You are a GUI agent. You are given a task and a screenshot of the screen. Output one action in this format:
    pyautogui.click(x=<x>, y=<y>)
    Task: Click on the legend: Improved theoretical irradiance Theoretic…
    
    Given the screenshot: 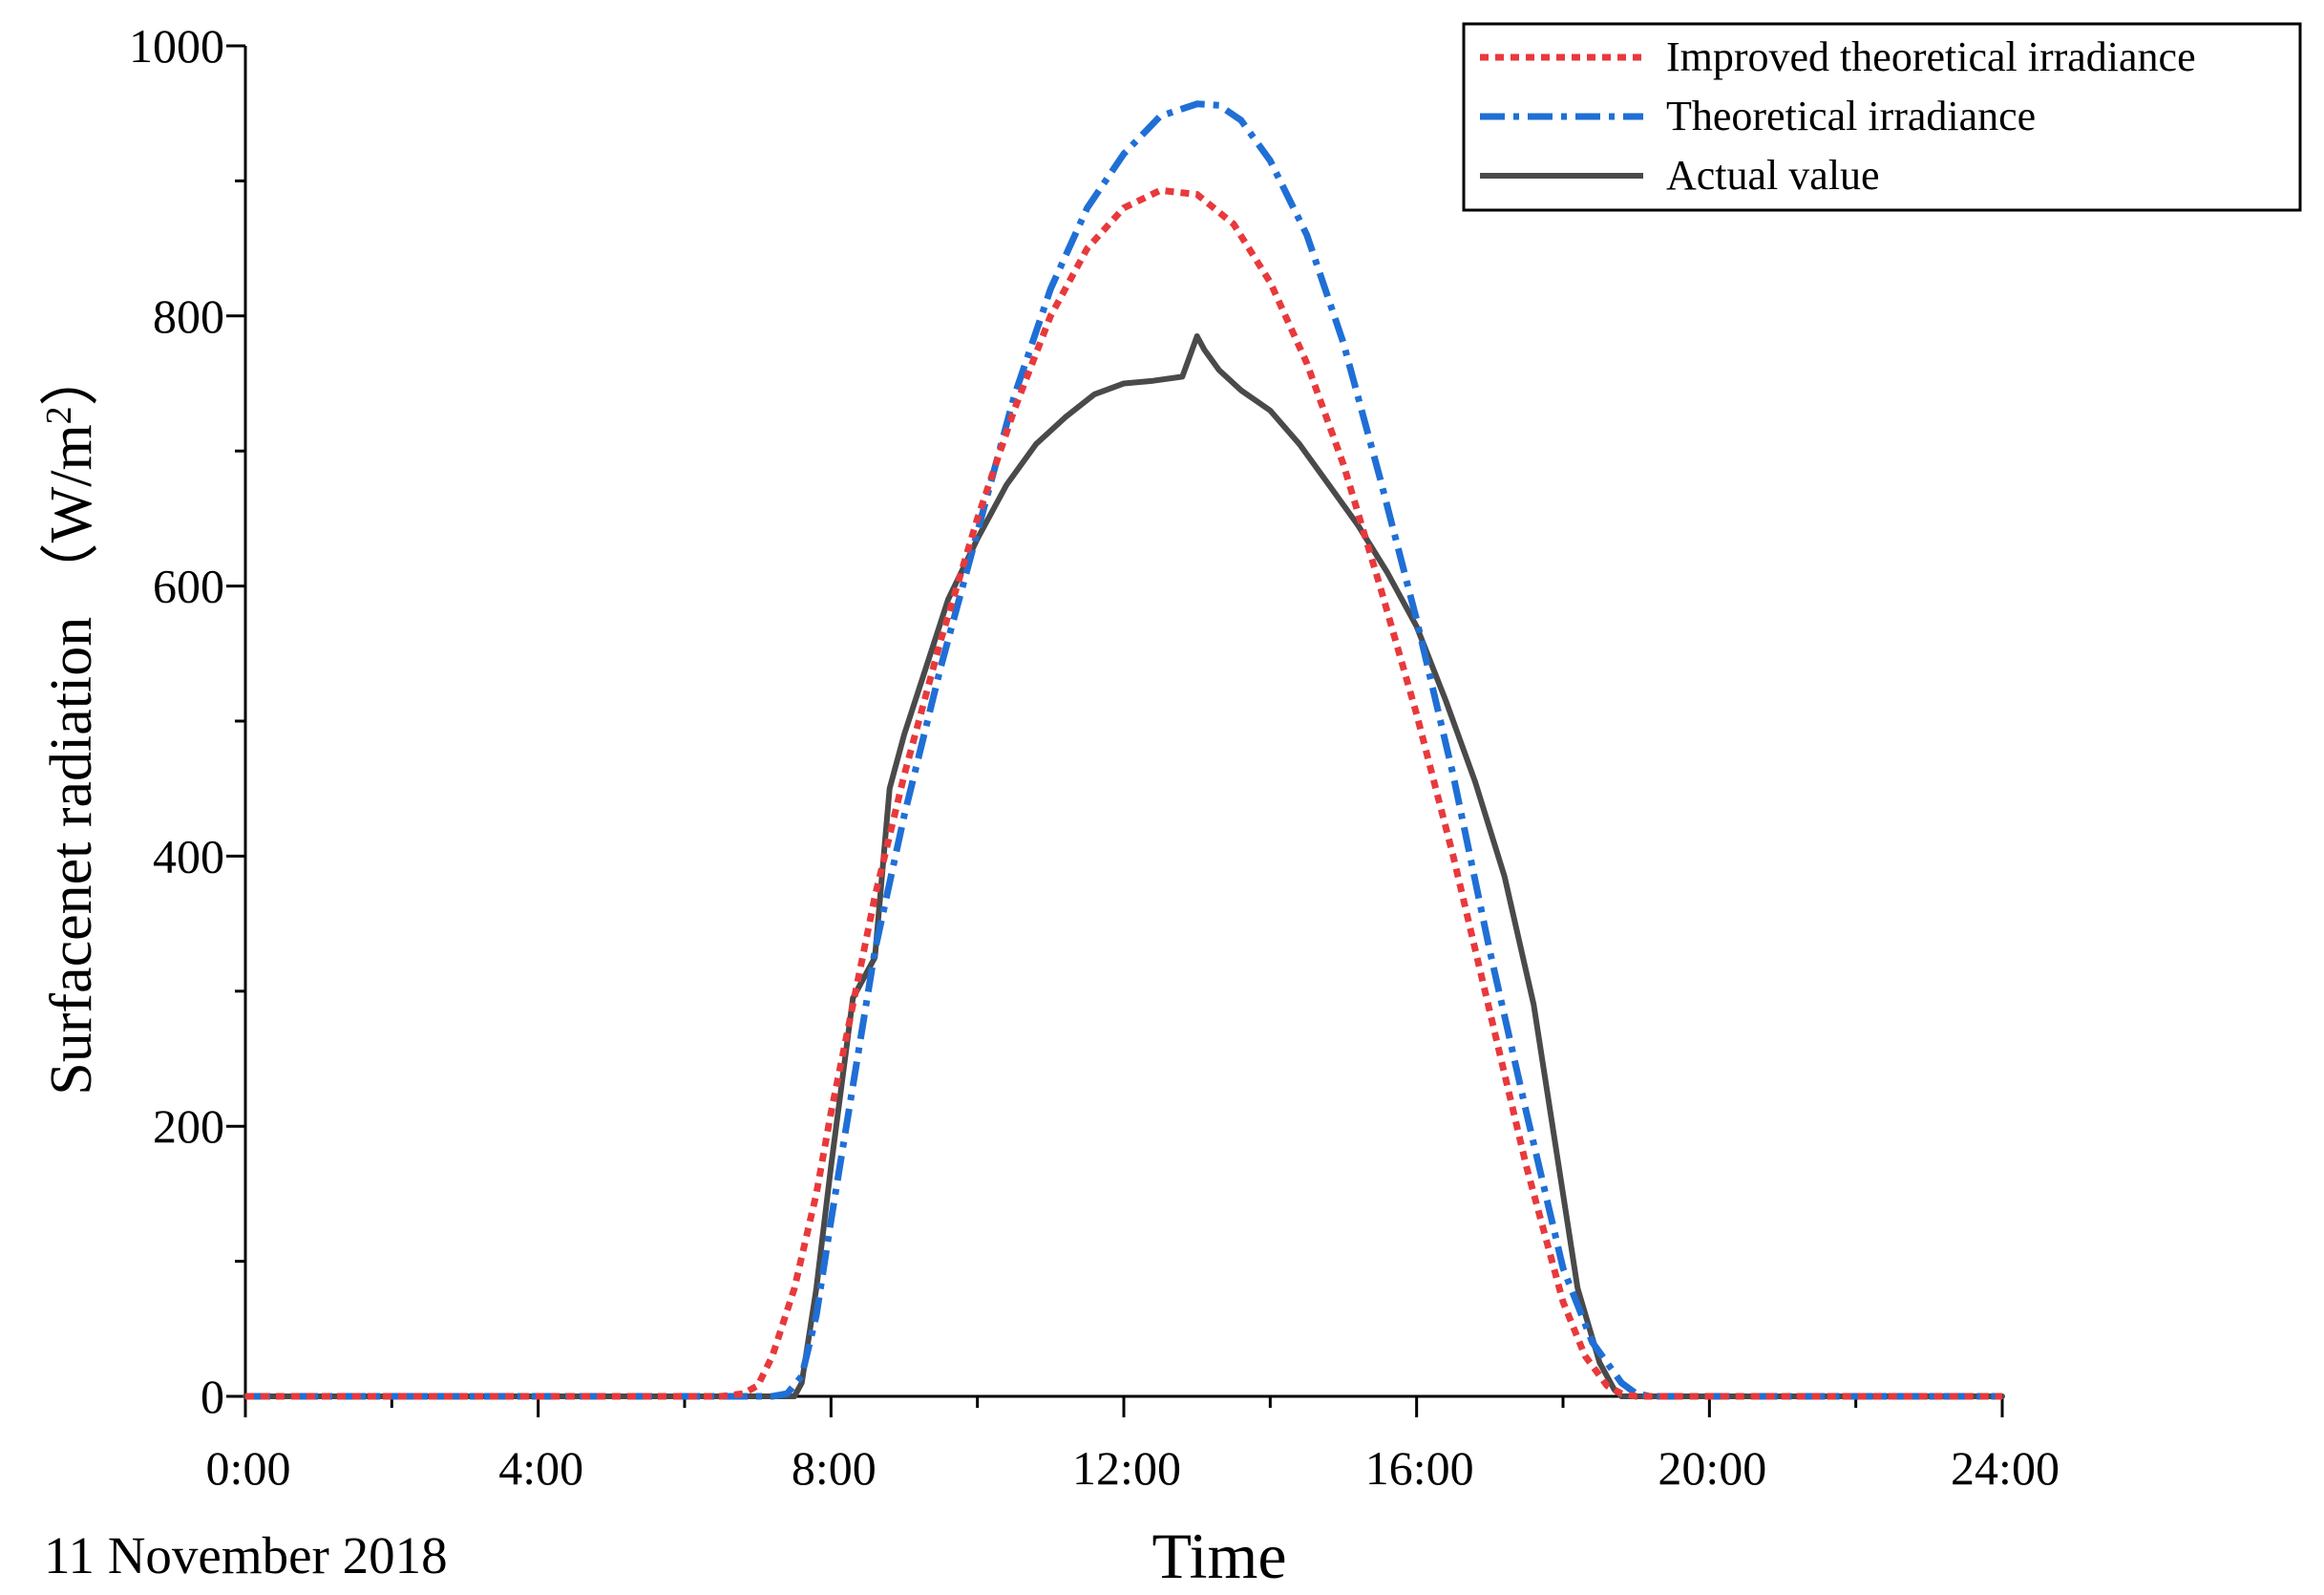 What is the action you would take?
    pyautogui.click(x=1882, y=117)
    